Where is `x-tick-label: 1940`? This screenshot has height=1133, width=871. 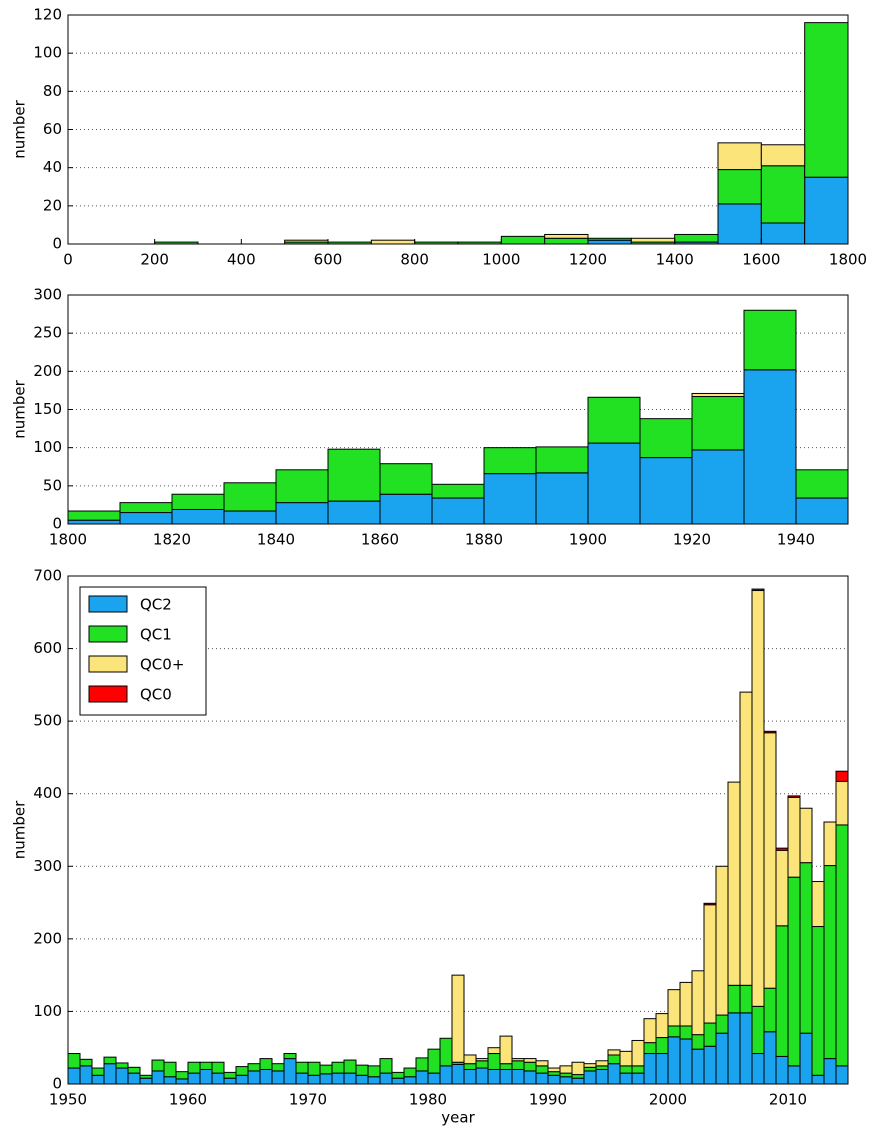
x-tick-label: 1940 is located at coordinates (796, 540).